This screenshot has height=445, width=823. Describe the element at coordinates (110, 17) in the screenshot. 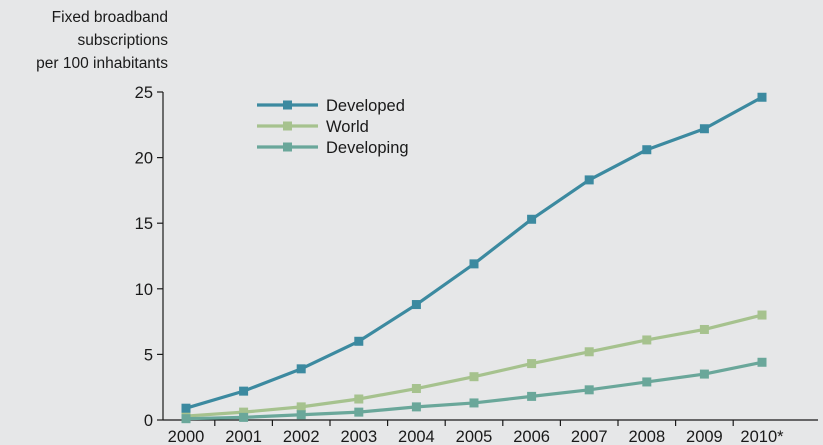

I see `y-axis-label-line-1: Fixed broadband` at that location.